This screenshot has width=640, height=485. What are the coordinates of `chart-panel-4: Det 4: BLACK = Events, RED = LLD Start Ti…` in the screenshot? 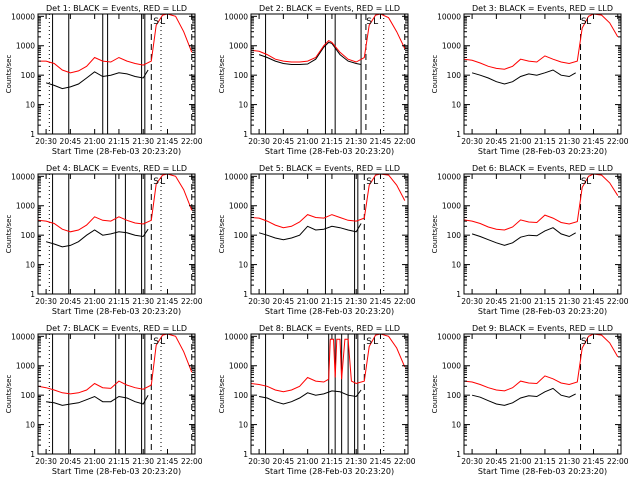 It's located at (104, 240).